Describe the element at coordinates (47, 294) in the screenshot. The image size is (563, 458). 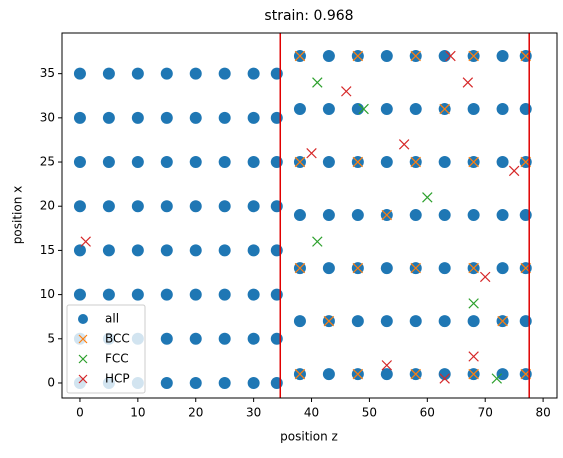
I see `y-tick-label: 10` at that location.